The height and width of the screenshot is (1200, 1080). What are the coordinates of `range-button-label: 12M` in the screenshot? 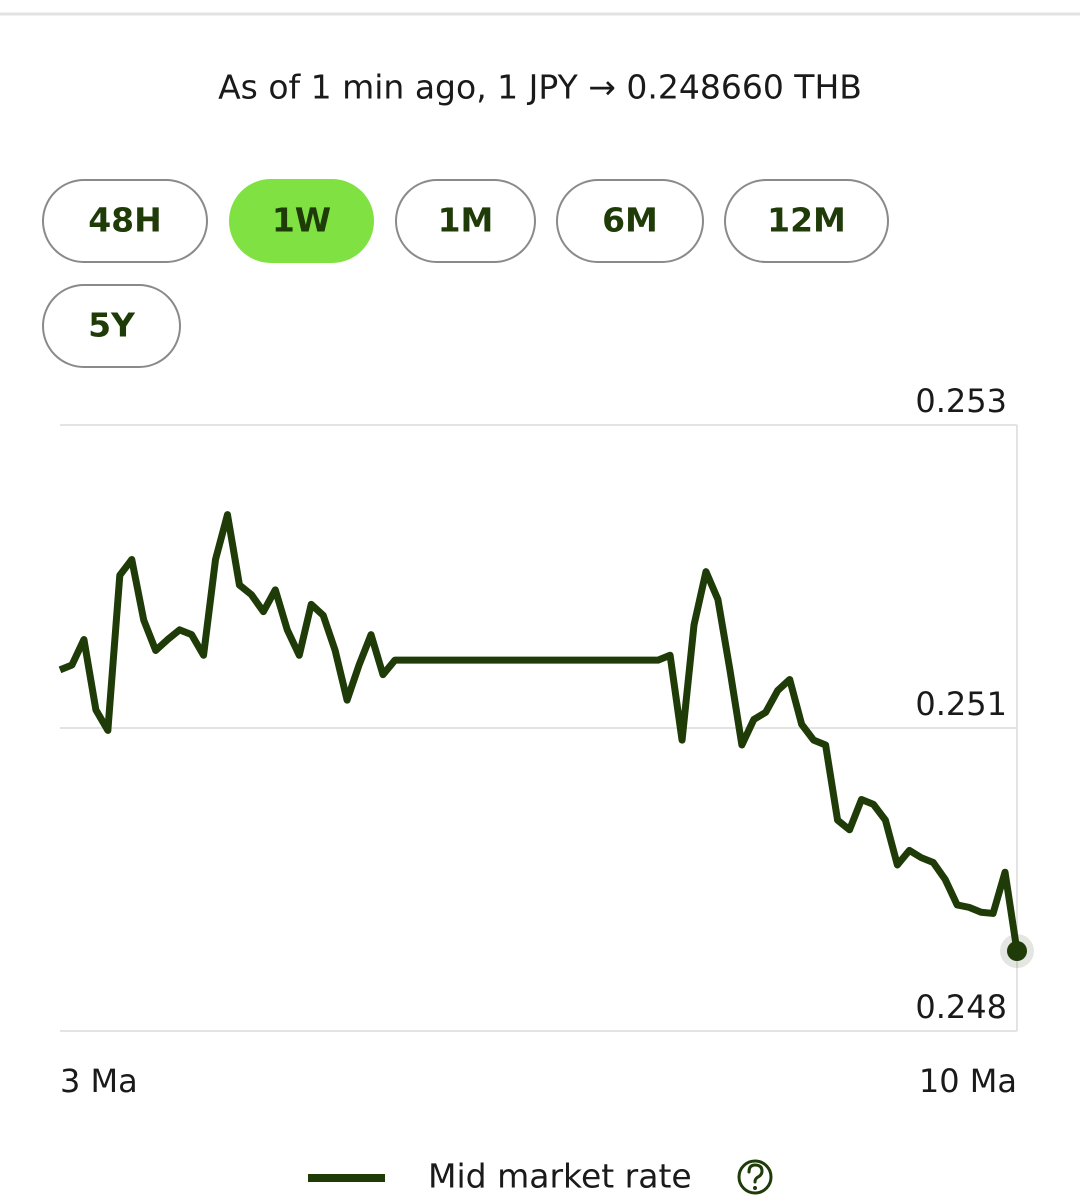 It's located at (806, 220).